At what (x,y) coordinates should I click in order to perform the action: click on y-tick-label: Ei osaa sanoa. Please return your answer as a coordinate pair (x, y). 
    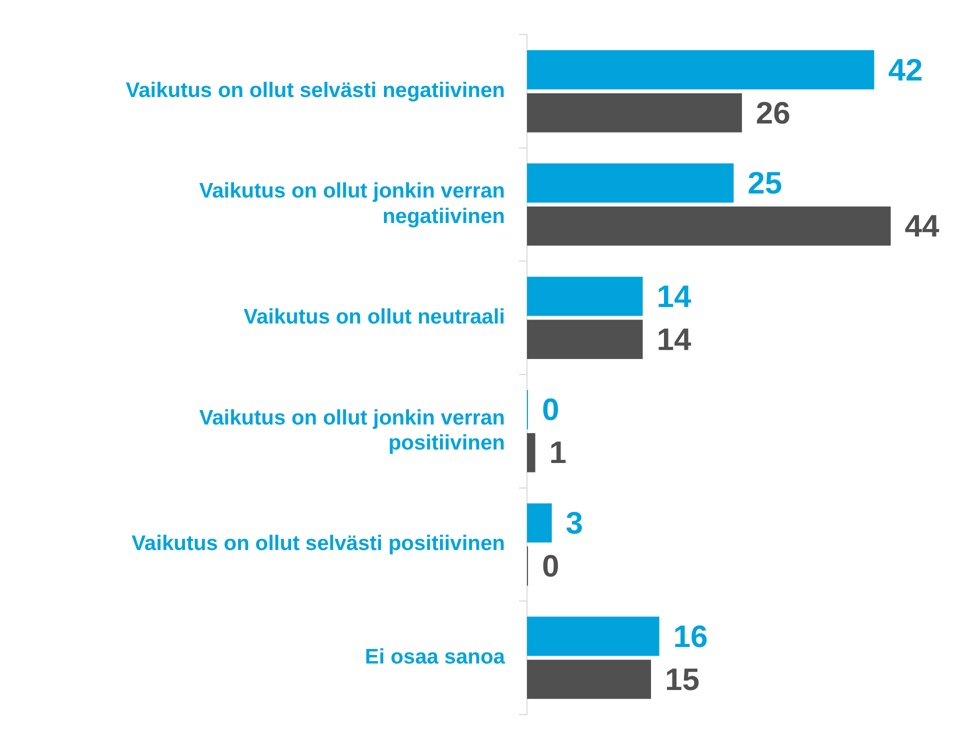
    Looking at the image, I should click on (435, 657).